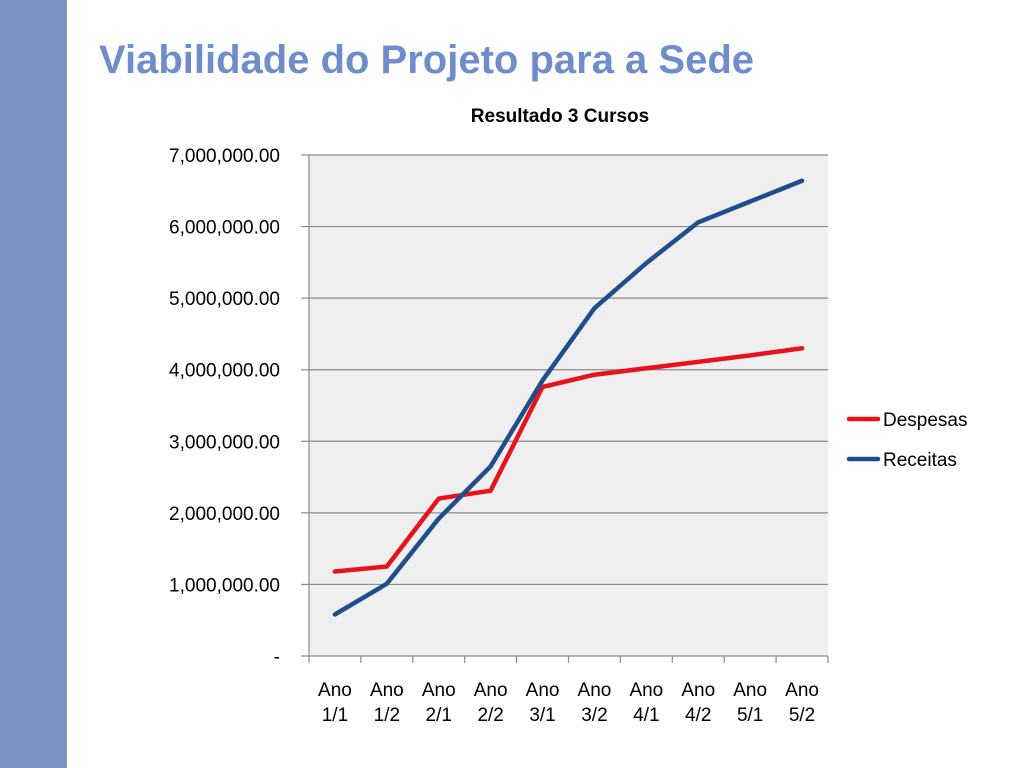  What do you see at coordinates (224, 156) in the screenshot?
I see `y-tick-label: 7,000,000.00` at bounding box center [224, 156].